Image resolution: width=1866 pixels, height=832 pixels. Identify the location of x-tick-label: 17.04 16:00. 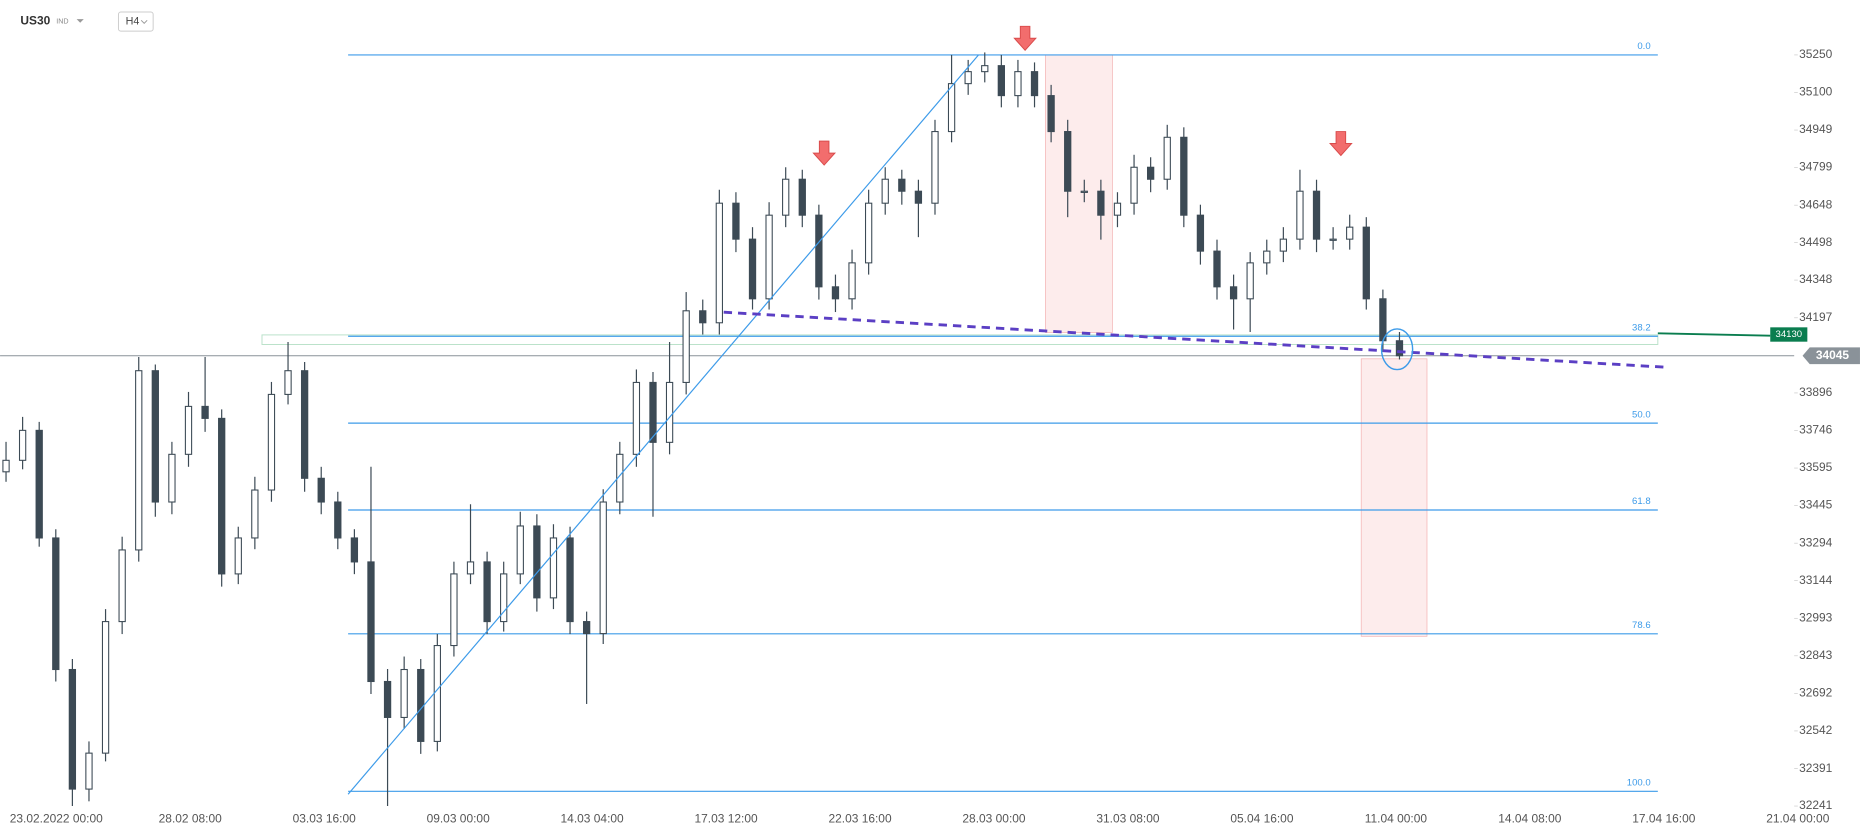
(1663, 818).